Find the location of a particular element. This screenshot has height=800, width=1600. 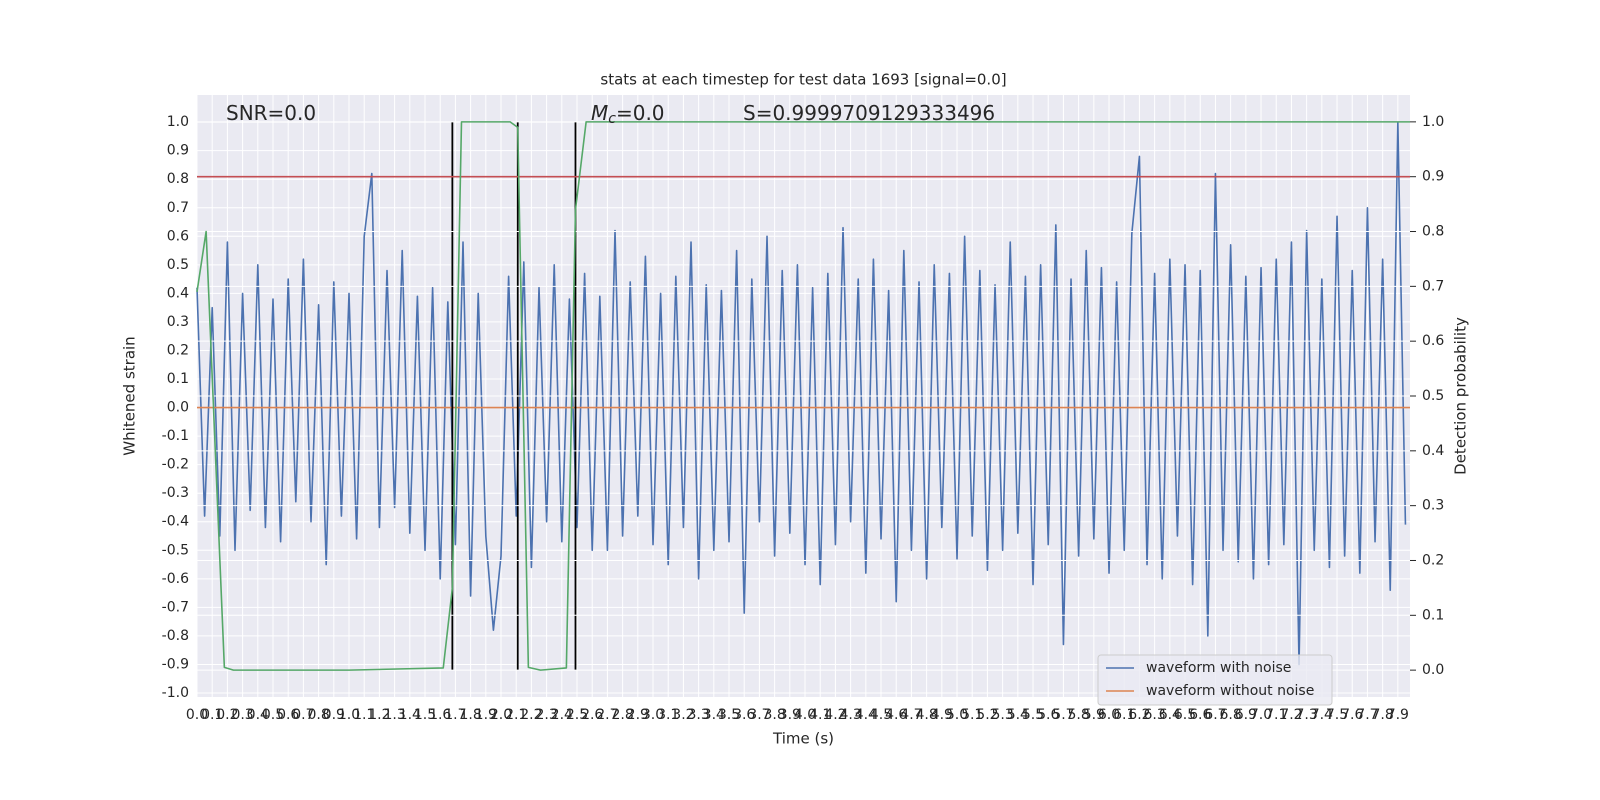

x-tick-label: 7.3 is located at coordinates (1307, 715).